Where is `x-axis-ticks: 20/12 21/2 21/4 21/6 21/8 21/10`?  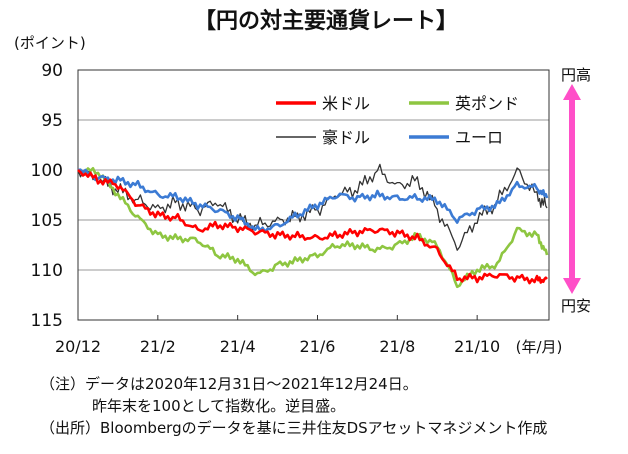 x-axis-ticks: 20/12 21/2 21/4 21/6 21/8 21/10 is located at coordinates (277, 335).